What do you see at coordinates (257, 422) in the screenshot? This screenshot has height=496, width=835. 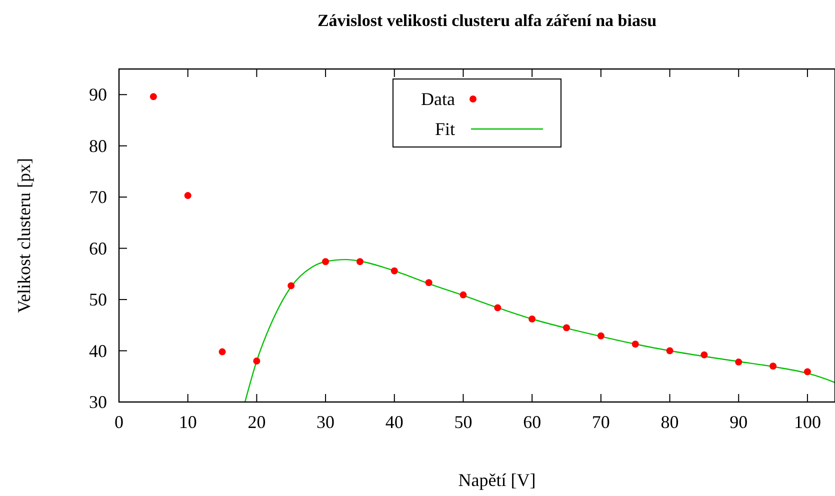 I see `x-tick-label: 20` at bounding box center [257, 422].